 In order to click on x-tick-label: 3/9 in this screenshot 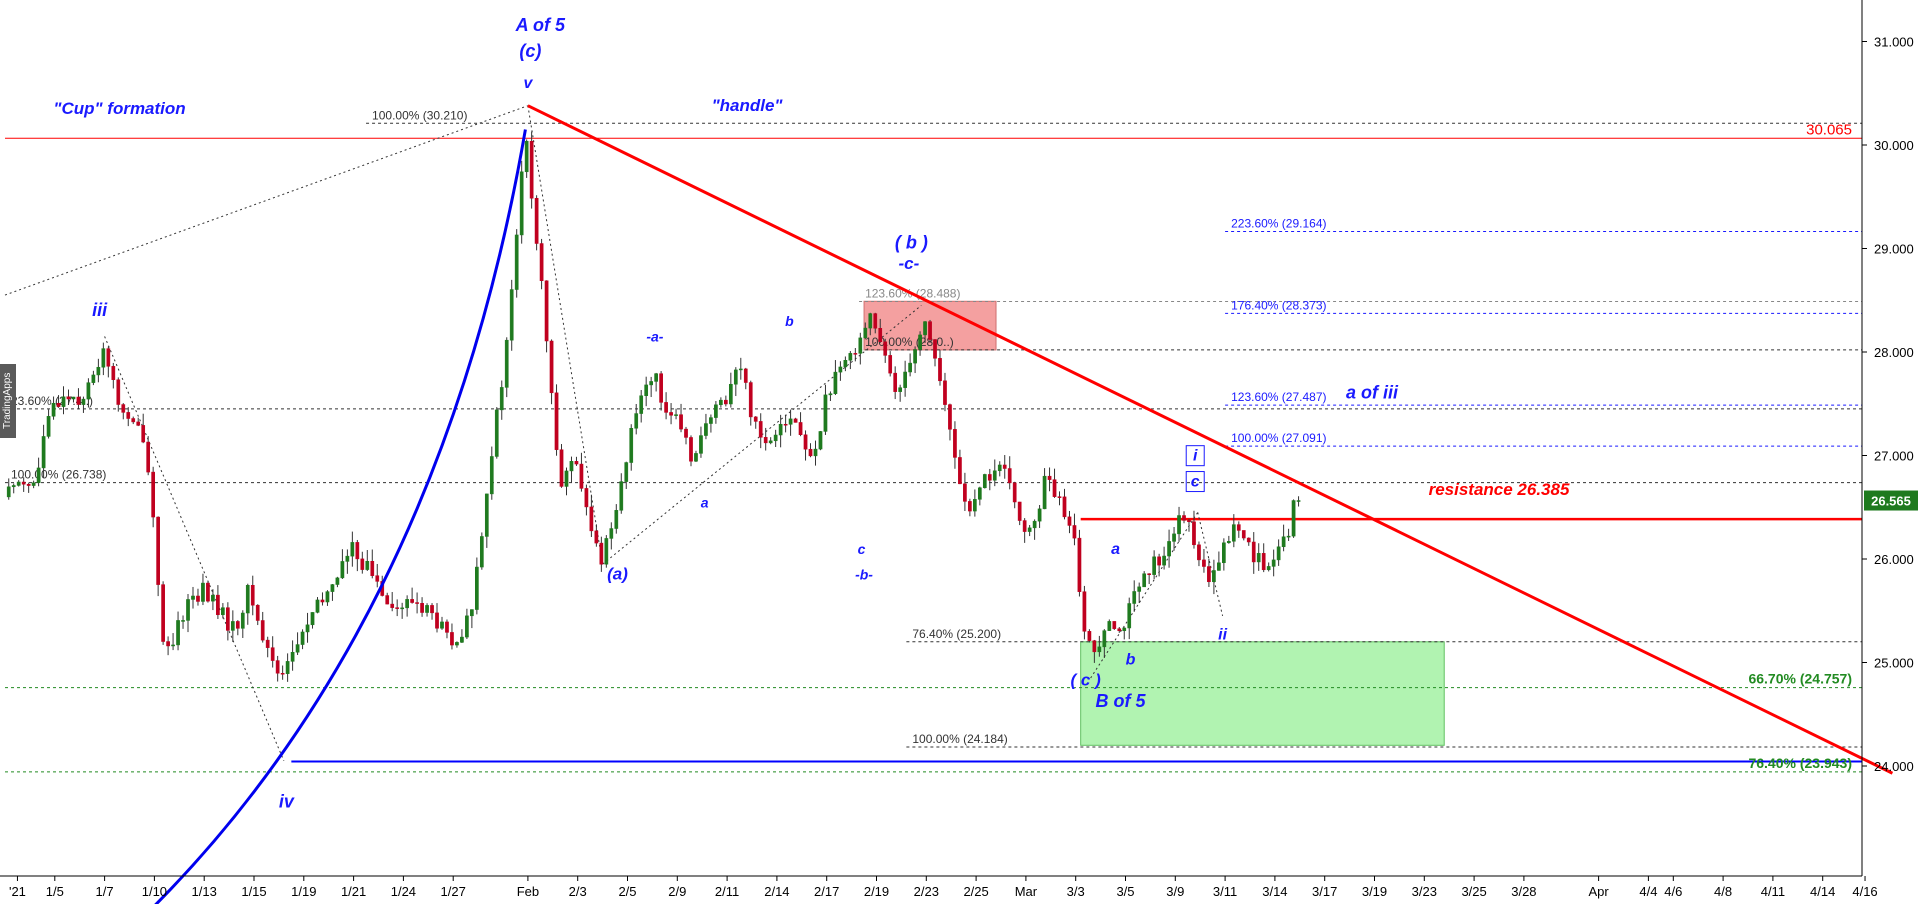, I will do `click(1175, 891)`.